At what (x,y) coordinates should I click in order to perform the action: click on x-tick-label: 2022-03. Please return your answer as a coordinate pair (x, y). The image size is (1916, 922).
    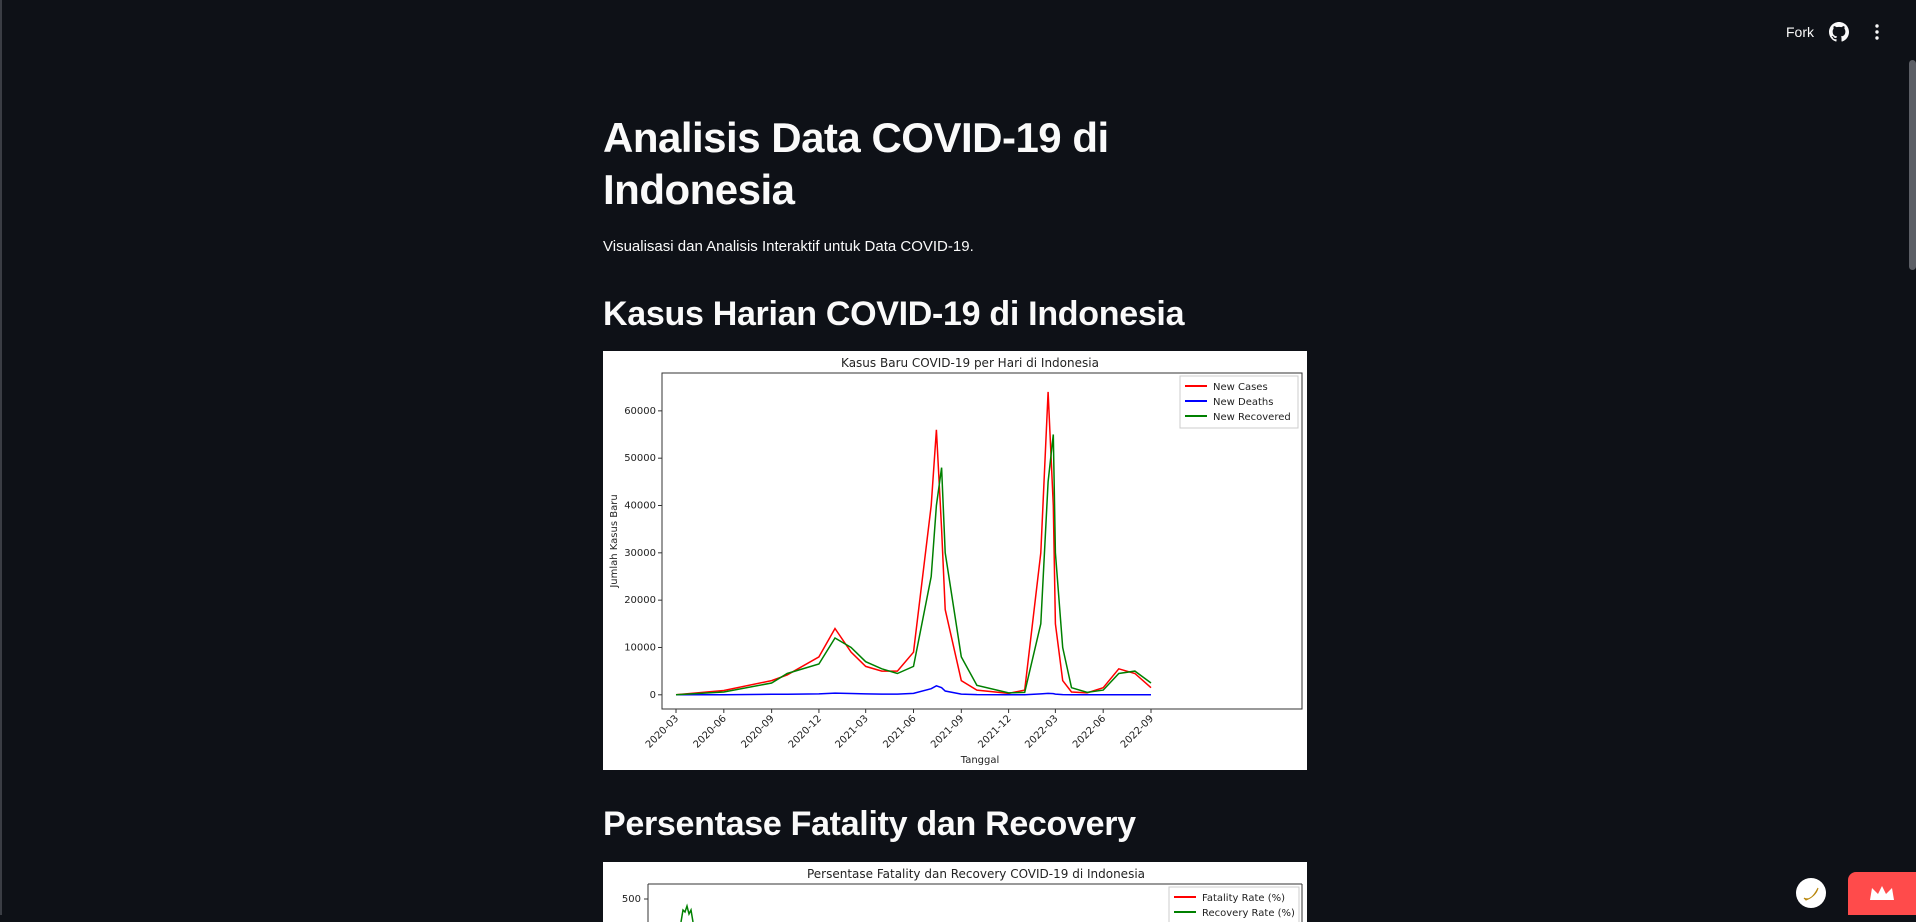
    Looking at the image, I should click on (1041, 731).